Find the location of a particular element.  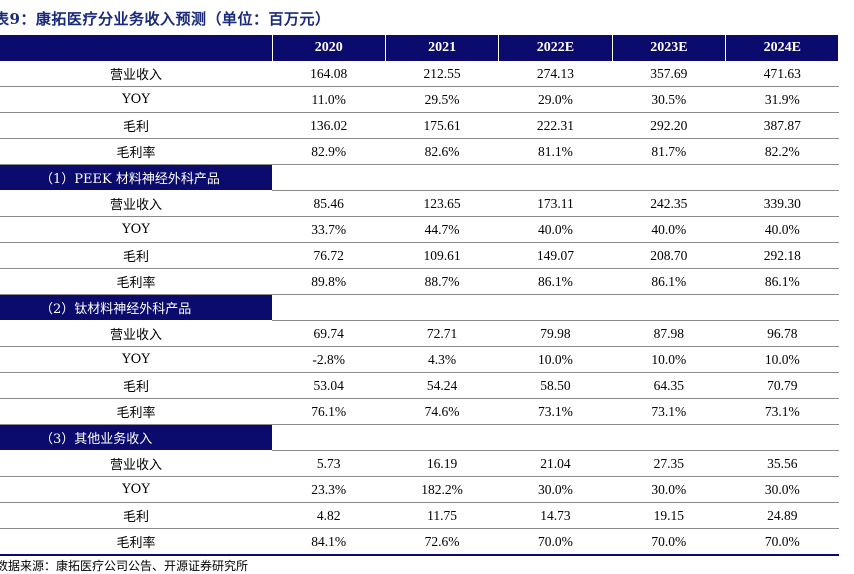

table-title: 表9：康拓医疗分业务收入预测（单位：百万元） is located at coordinates (165, 19).